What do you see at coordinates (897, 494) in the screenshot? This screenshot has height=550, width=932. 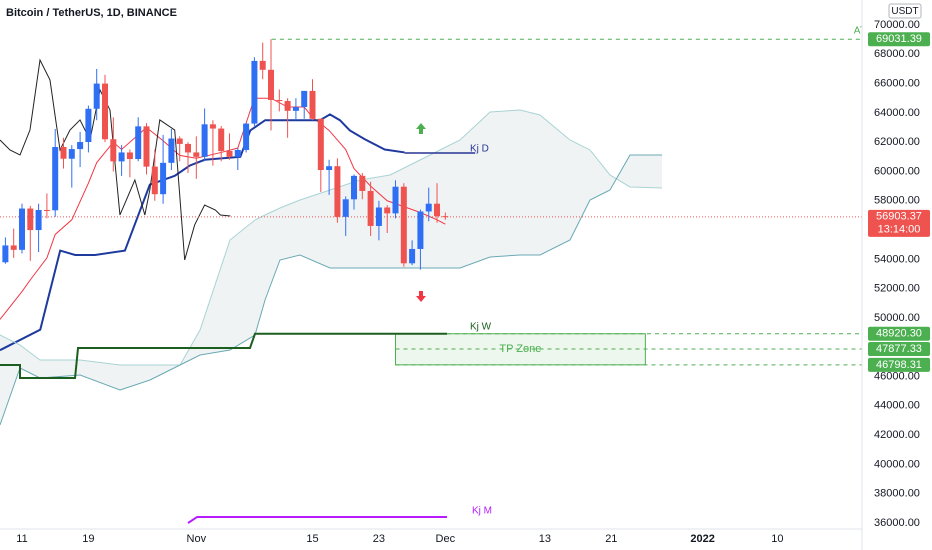 I see `y-tick-label: 38000.00` at bounding box center [897, 494].